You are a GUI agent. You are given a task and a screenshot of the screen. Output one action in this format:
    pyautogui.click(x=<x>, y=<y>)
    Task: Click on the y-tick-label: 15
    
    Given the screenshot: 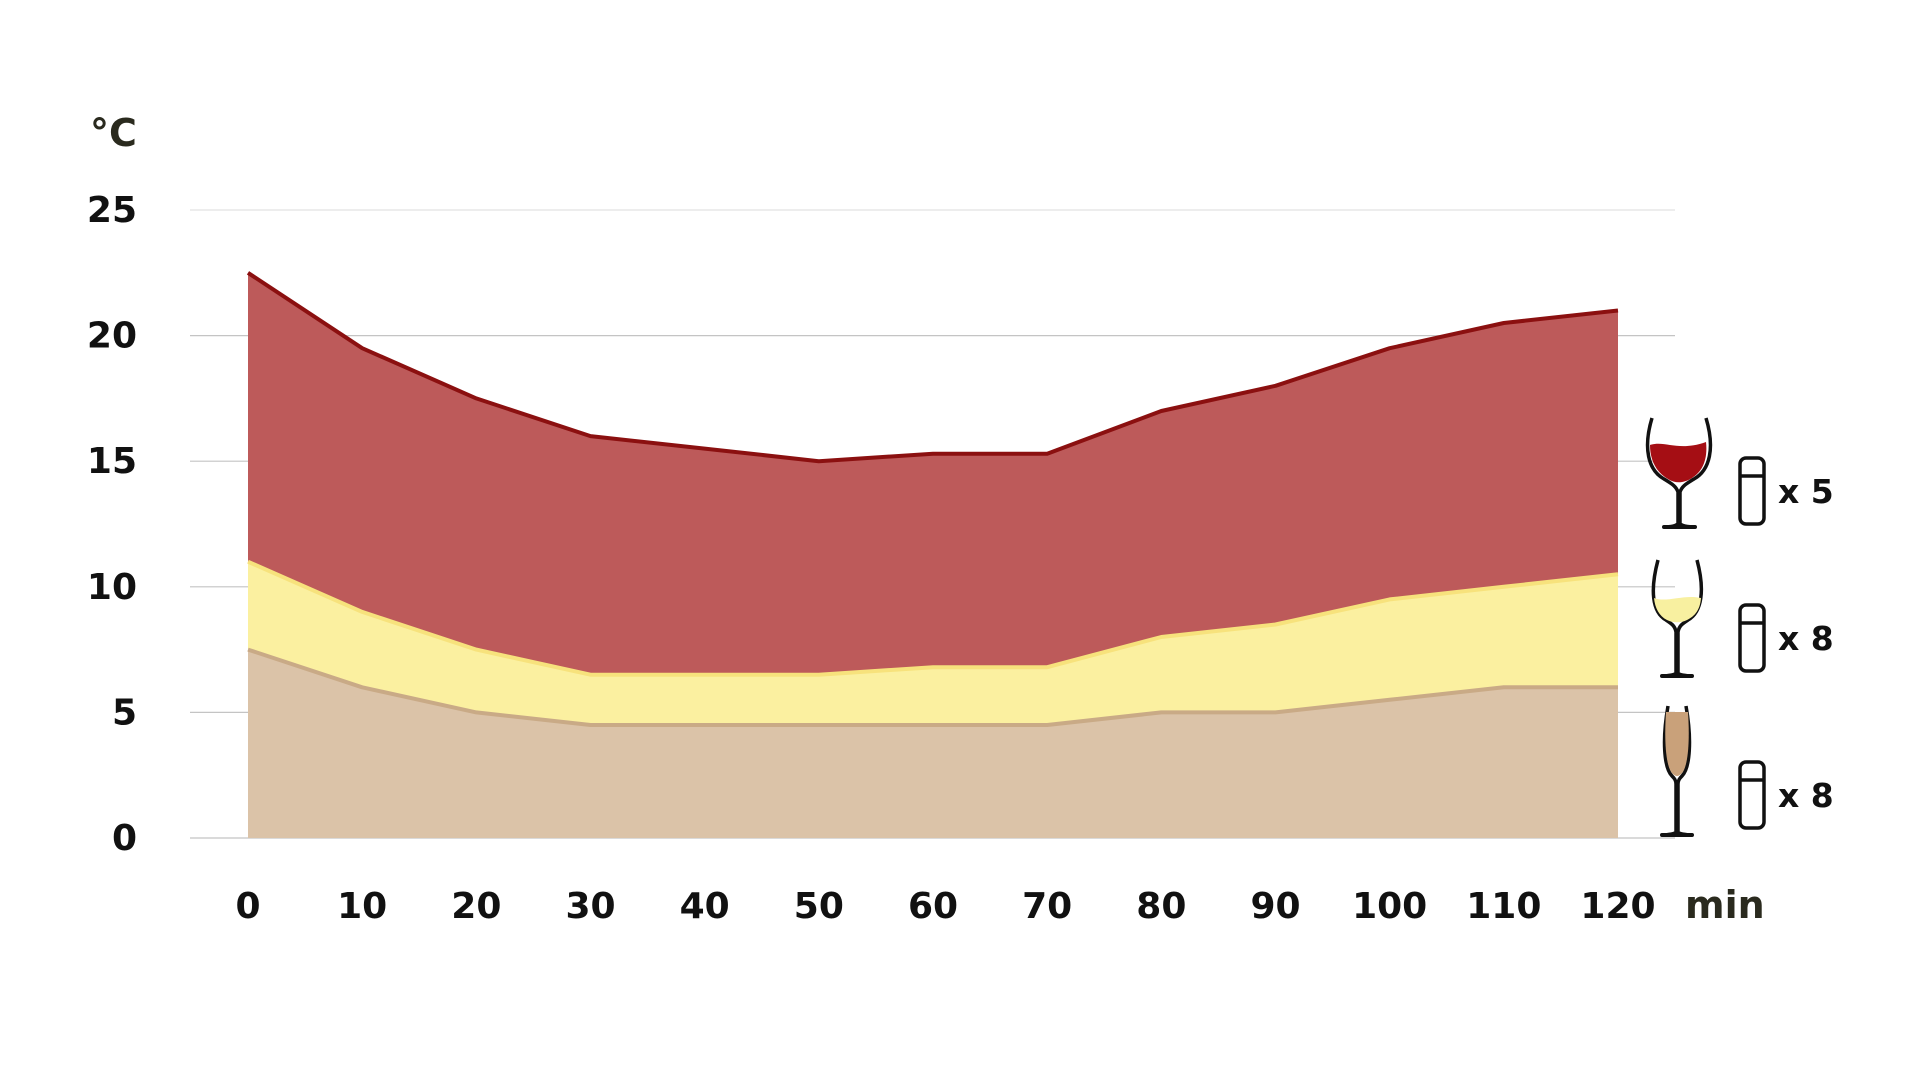 What is the action you would take?
    pyautogui.click(x=112, y=461)
    